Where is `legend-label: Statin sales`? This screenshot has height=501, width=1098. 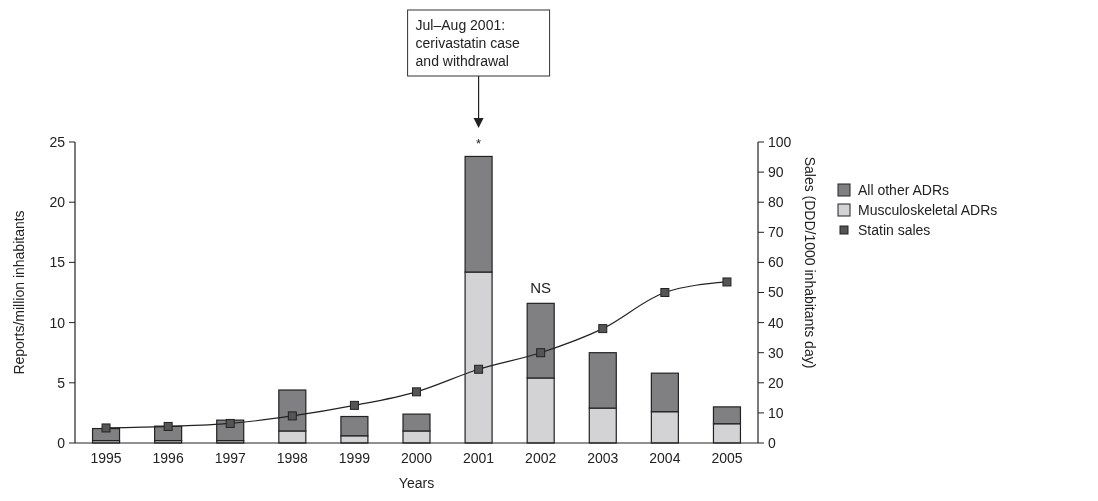 legend-label: Statin sales is located at coordinates (894, 229).